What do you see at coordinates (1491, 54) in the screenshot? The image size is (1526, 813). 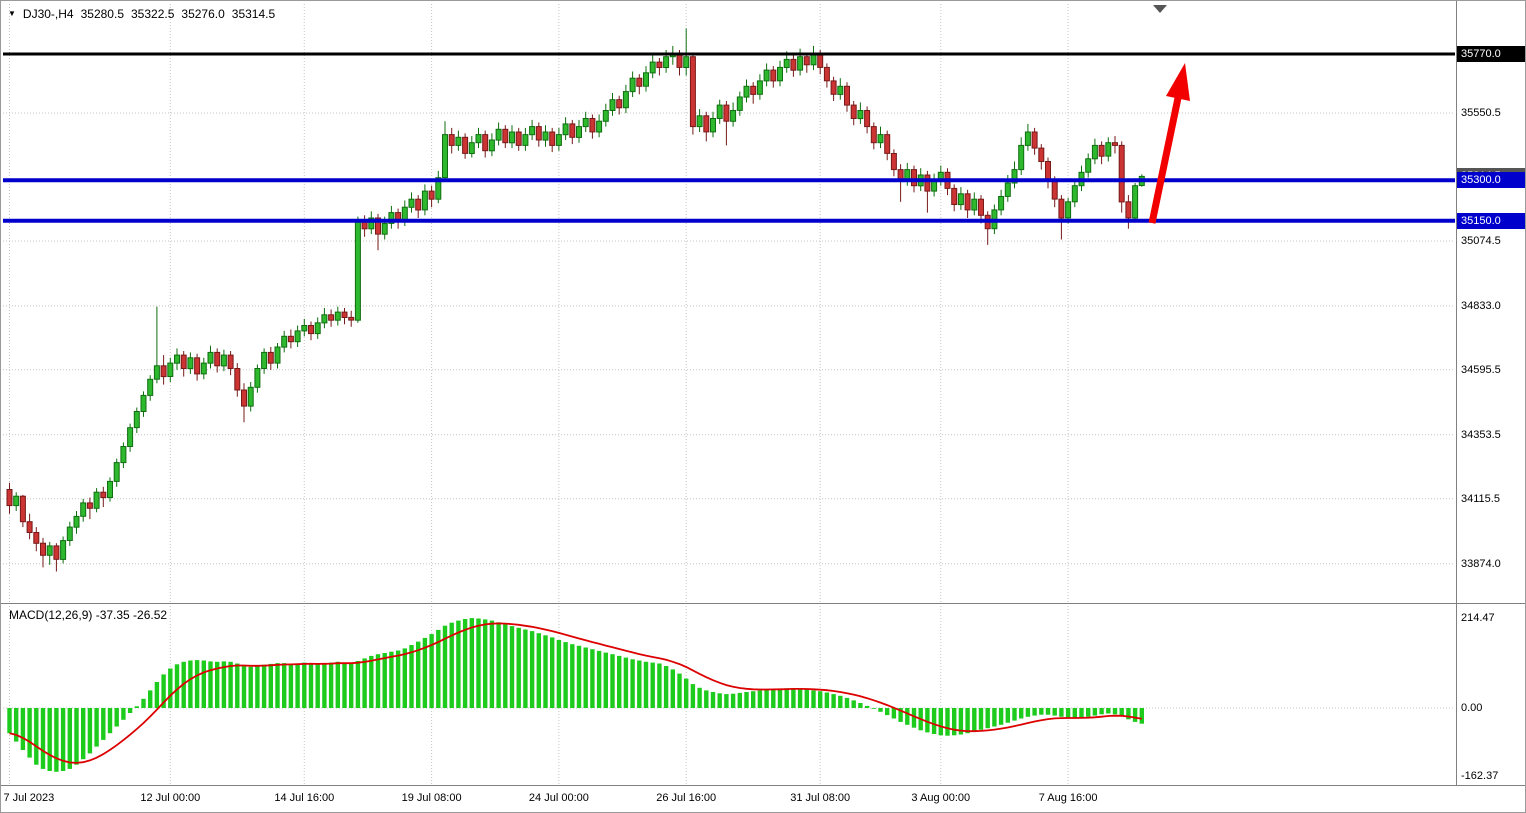 I see `level-price-tag: 35770.0` at bounding box center [1491, 54].